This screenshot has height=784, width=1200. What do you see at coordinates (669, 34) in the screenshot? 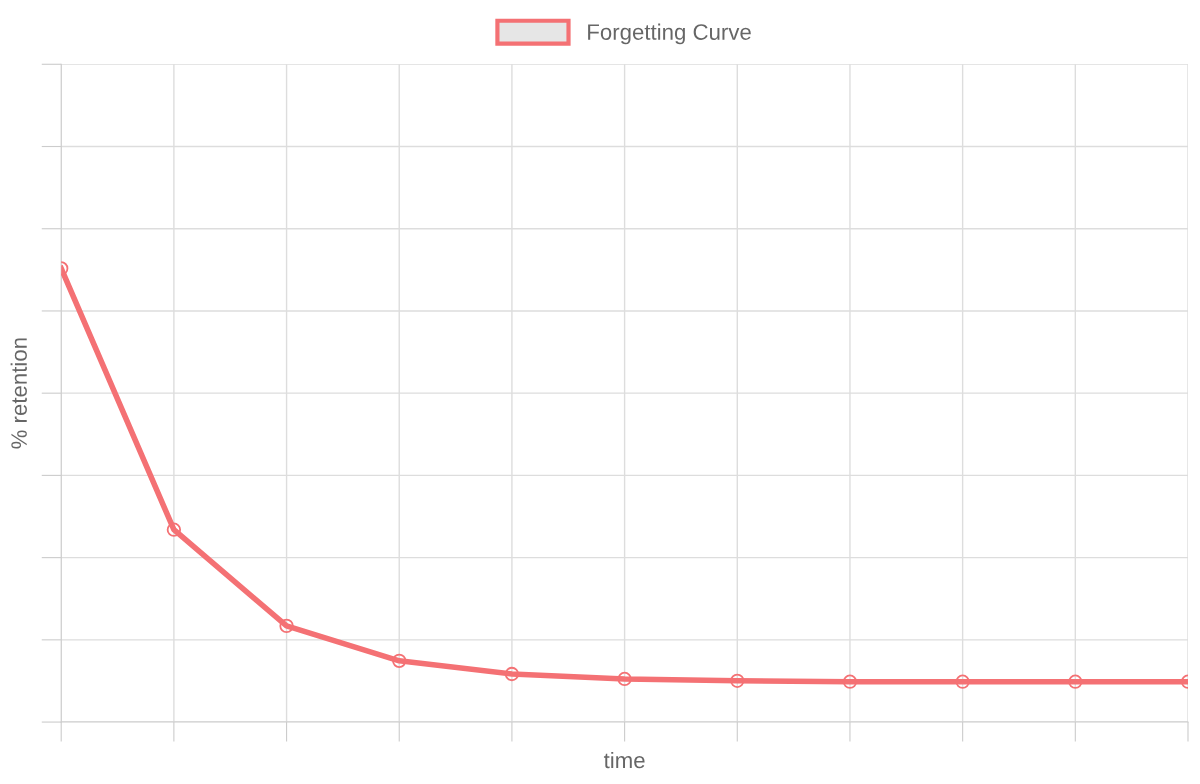
I see `legend-label: Forgetting Curve` at bounding box center [669, 34].